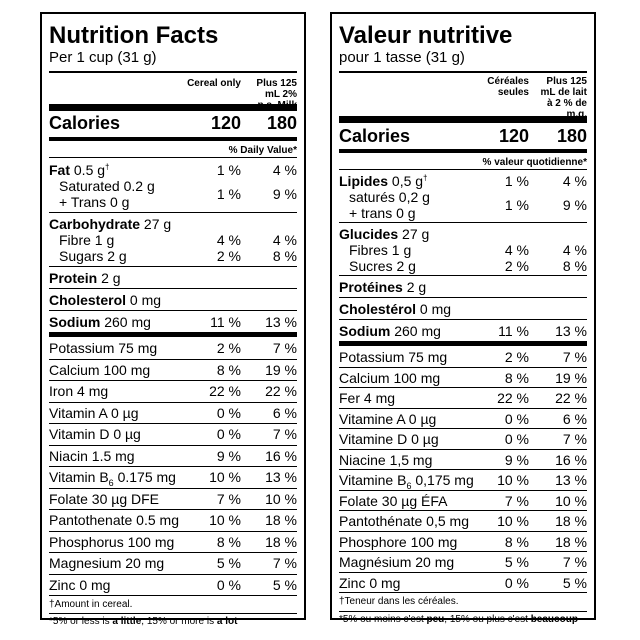 Image resolution: width=640 pixels, height=640 pixels. I want to click on nutrient-label: Vitamine A 0 µg, so click(388, 418).